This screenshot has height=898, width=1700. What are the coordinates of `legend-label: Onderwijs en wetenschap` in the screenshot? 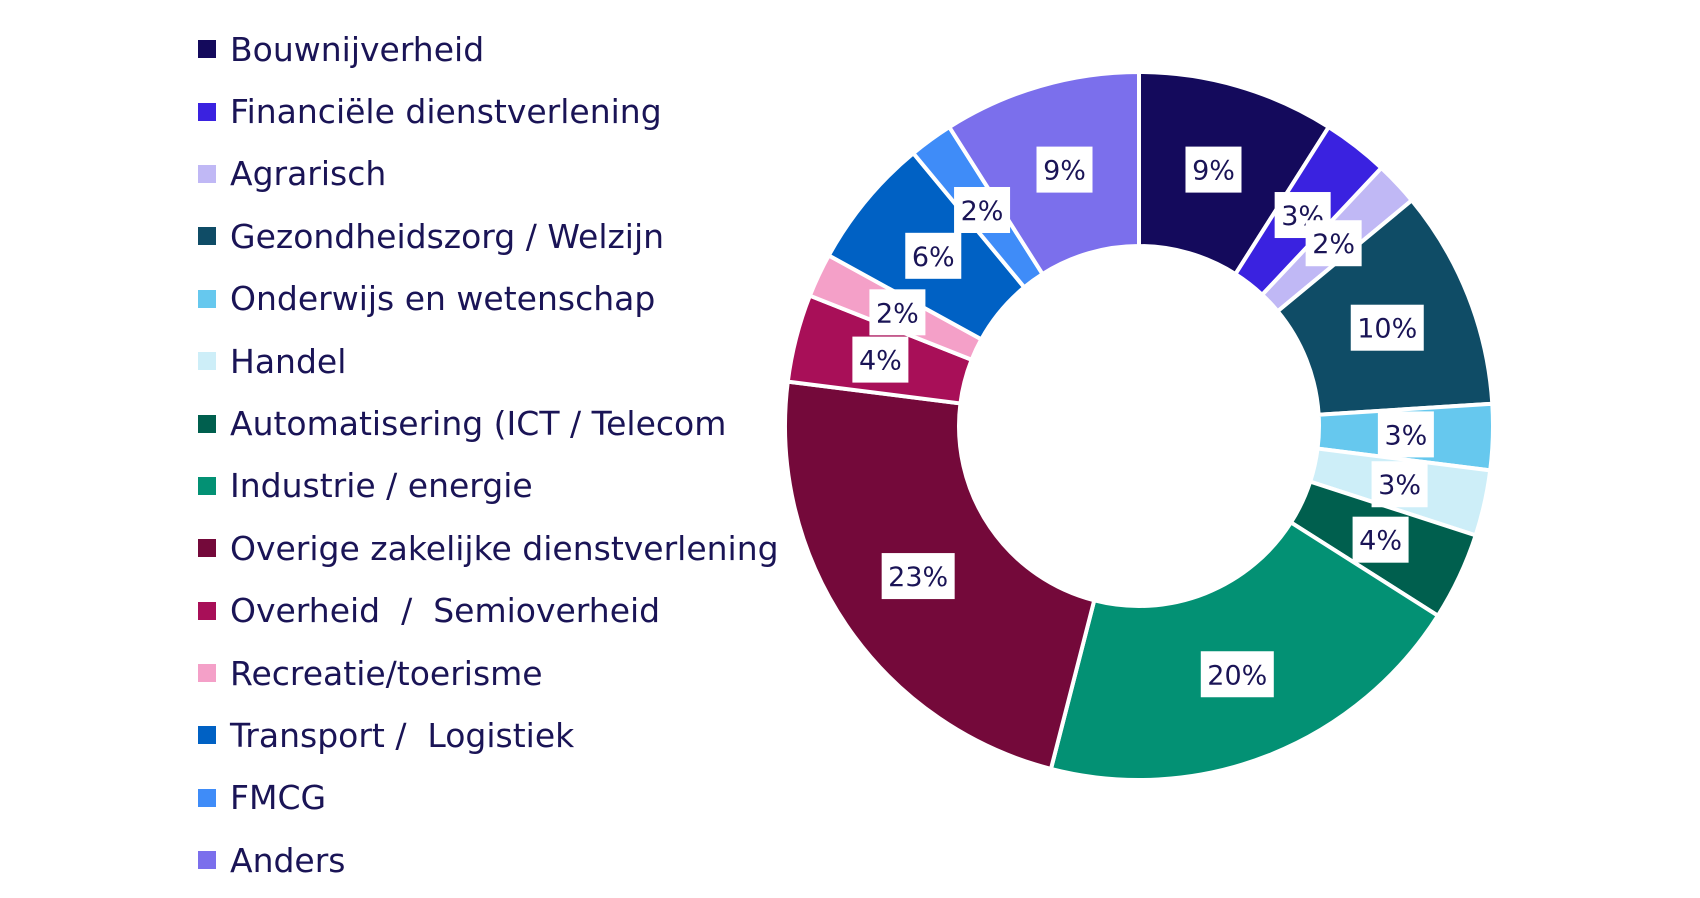 It's located at (443, 299).